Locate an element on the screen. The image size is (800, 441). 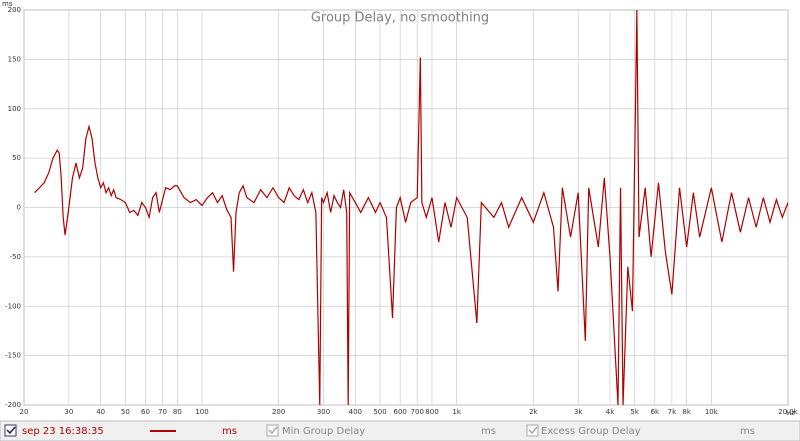
x-unit: Hz is located at coordinates (790, 413).